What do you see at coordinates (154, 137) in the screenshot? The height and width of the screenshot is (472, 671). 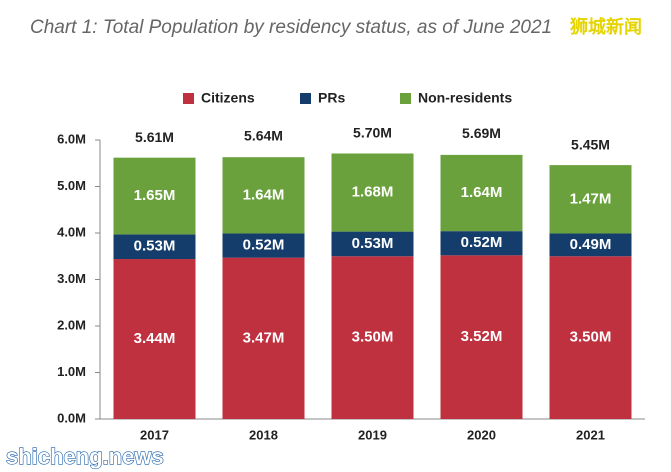 I see `total-label: 5.61M` at bounding box center [154, 137].